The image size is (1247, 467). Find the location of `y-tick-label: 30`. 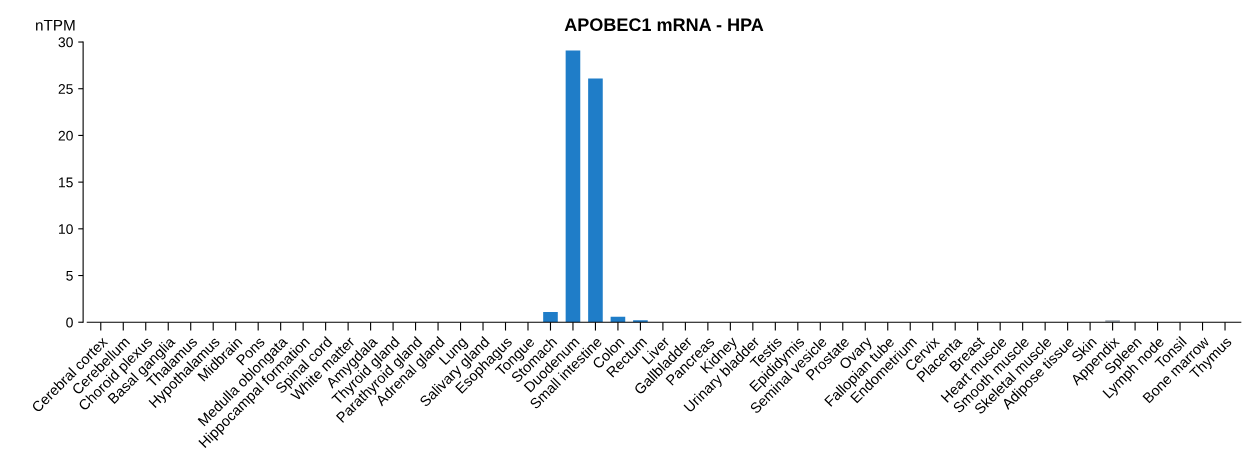

y-tick-label: 30 is located at coordinates (65, 42).